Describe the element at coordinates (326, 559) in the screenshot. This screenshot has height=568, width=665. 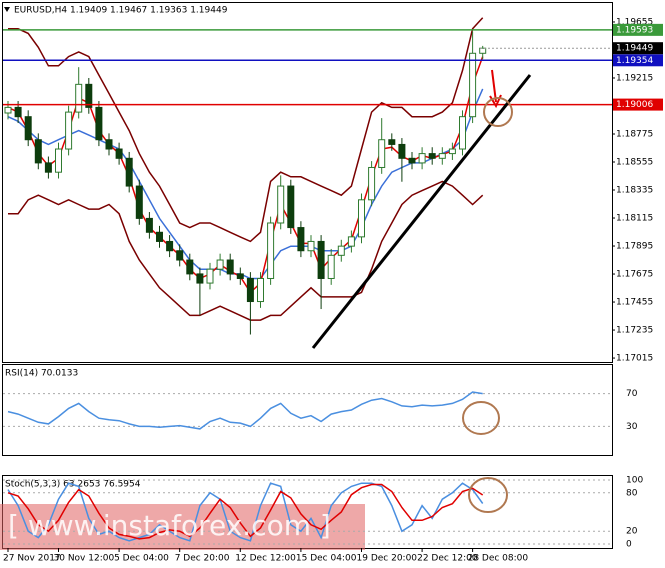
I see `x-tick-label: 15 Dec 04:00` at that location.